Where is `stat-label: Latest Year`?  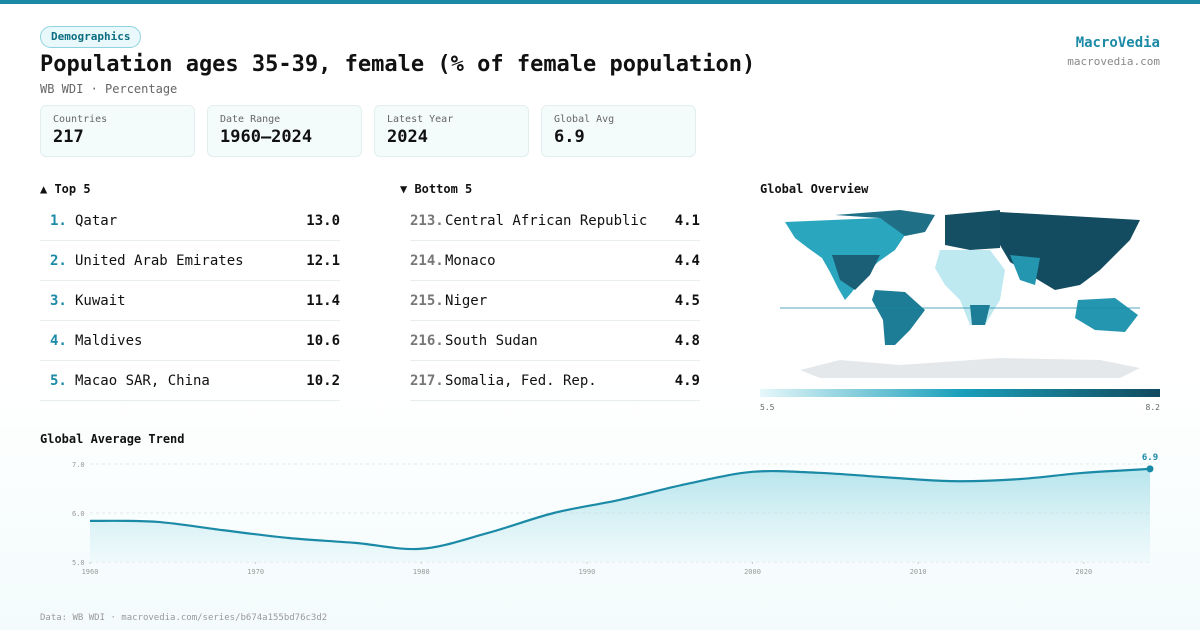
stat-label: Latest Year is located at coordinates (420, 119).